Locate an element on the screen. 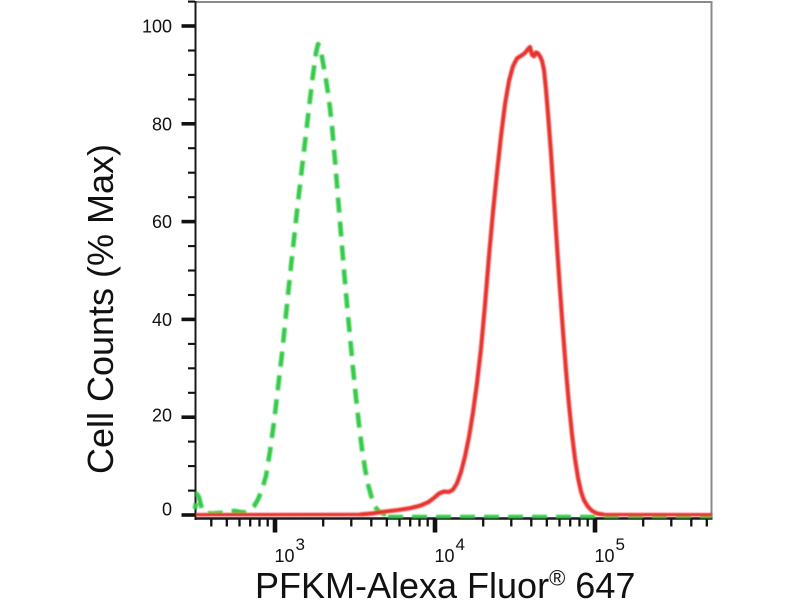 Image resolution: width=800 pixels, height=600 pixels. svg-text: 3 is located at coordinates (300, 544).